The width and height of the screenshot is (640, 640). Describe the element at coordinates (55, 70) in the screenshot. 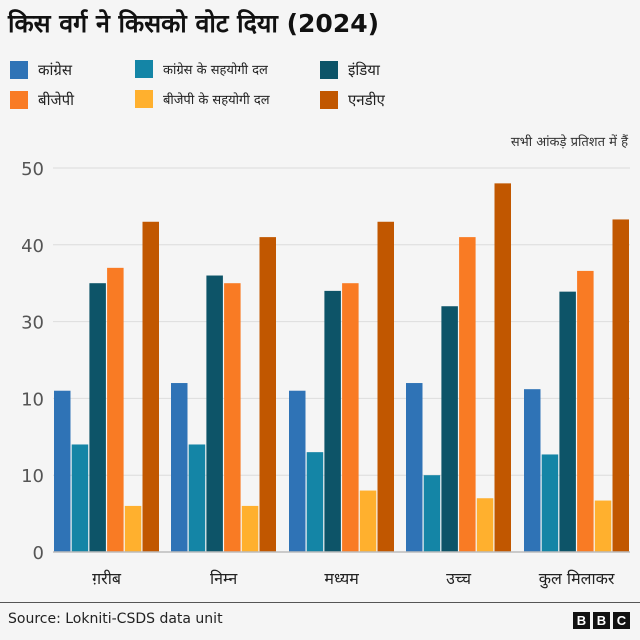

I see `legend-label: कांग्रेस` at that location.